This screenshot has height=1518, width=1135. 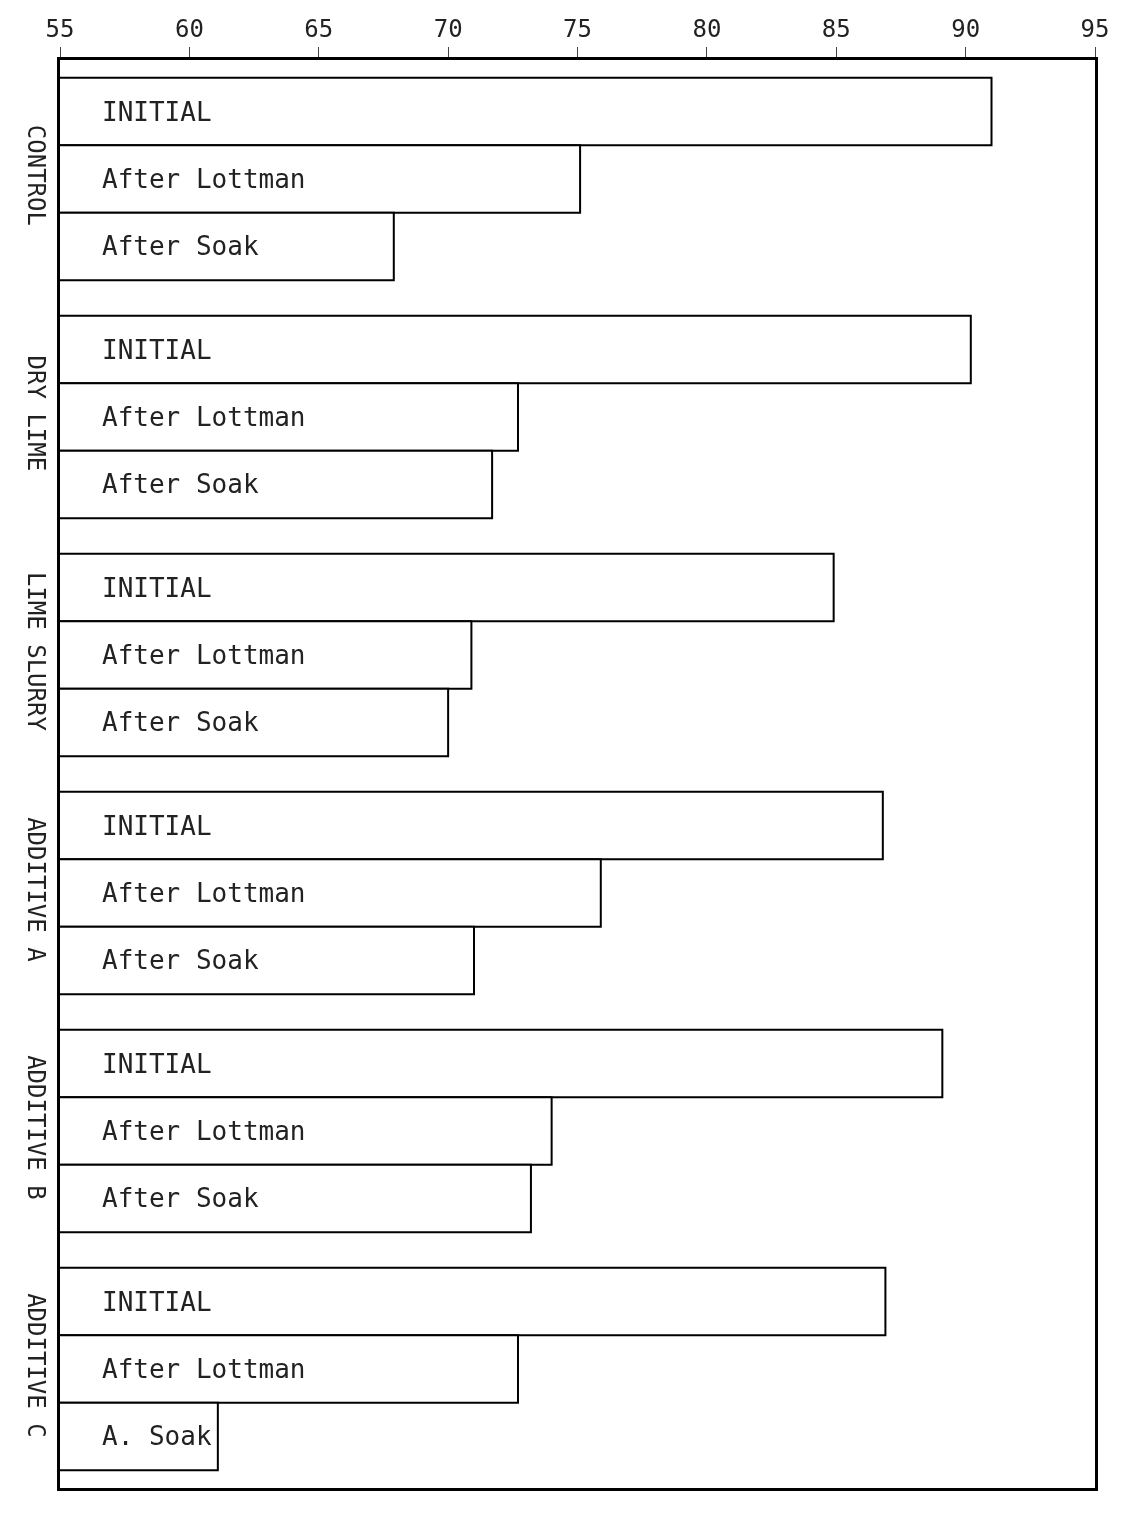 What do you see at coordinates (836, 29) in the screenshot?
I see `x-tick-label: 85` at bounding box center [836, 29].